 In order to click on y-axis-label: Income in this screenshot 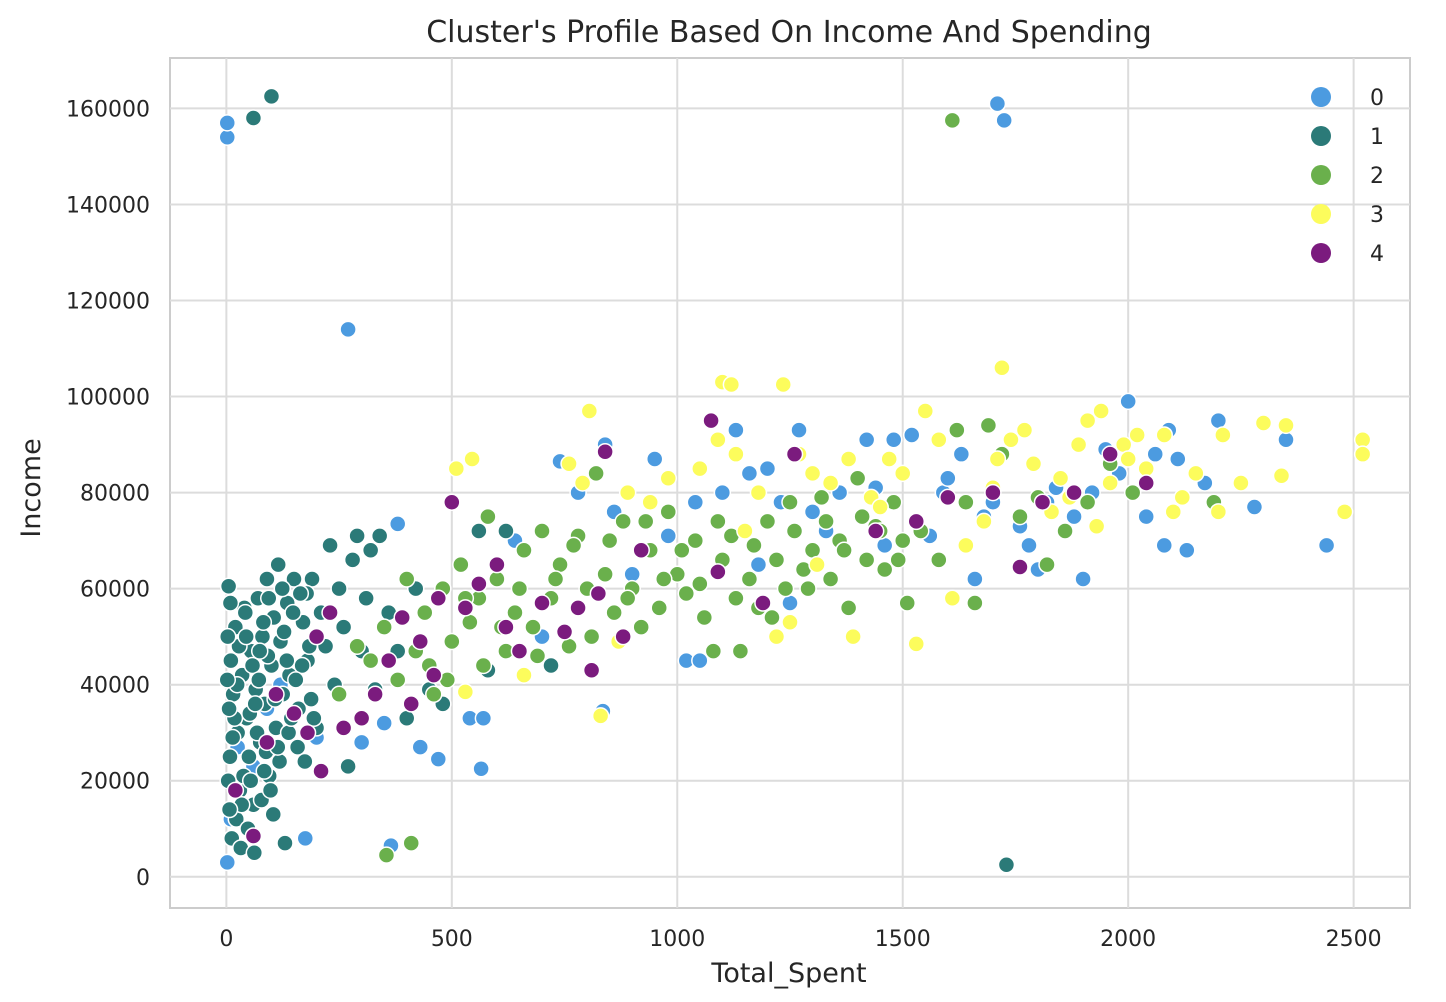, I will do `click(31, 487)`.